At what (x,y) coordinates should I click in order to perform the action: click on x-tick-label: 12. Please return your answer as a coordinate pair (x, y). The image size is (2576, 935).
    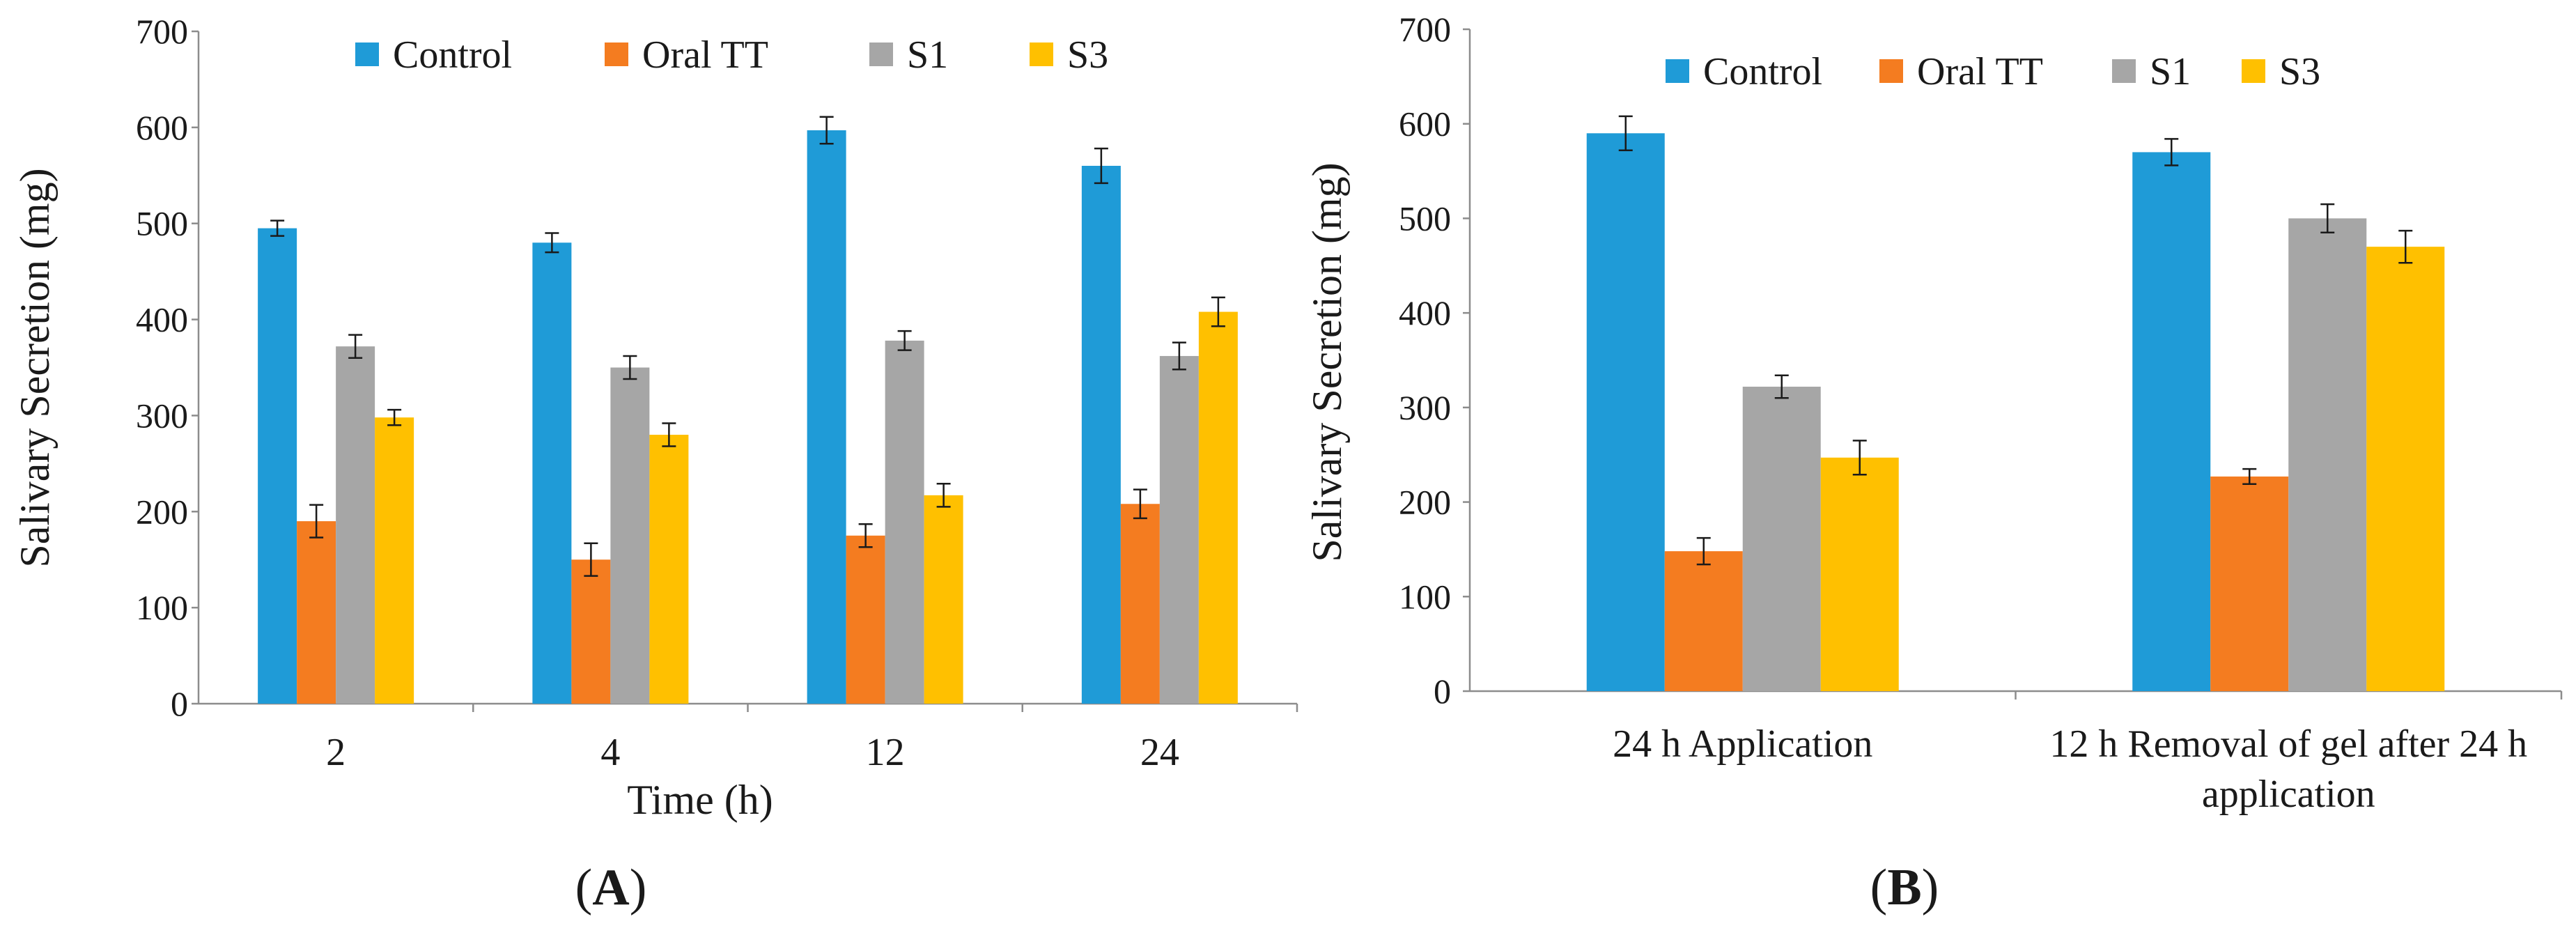
    Looking at the image, I should click on (885, 752).